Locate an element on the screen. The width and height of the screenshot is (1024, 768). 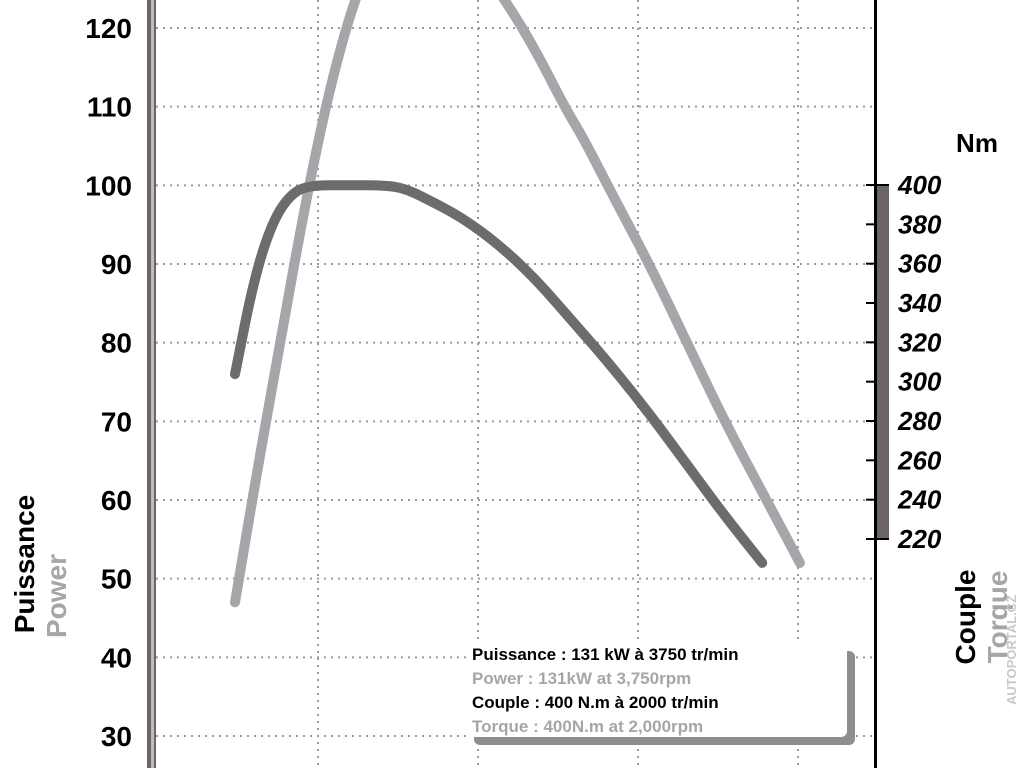
right-tick-label: 300 is located at coordinates (920, 382).